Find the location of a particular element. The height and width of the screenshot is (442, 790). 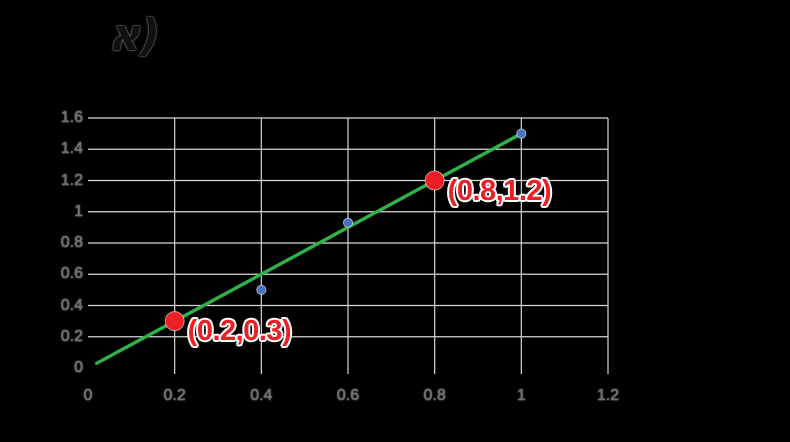

x-tick-label: 0.6 is located at coordinates (348, 395).